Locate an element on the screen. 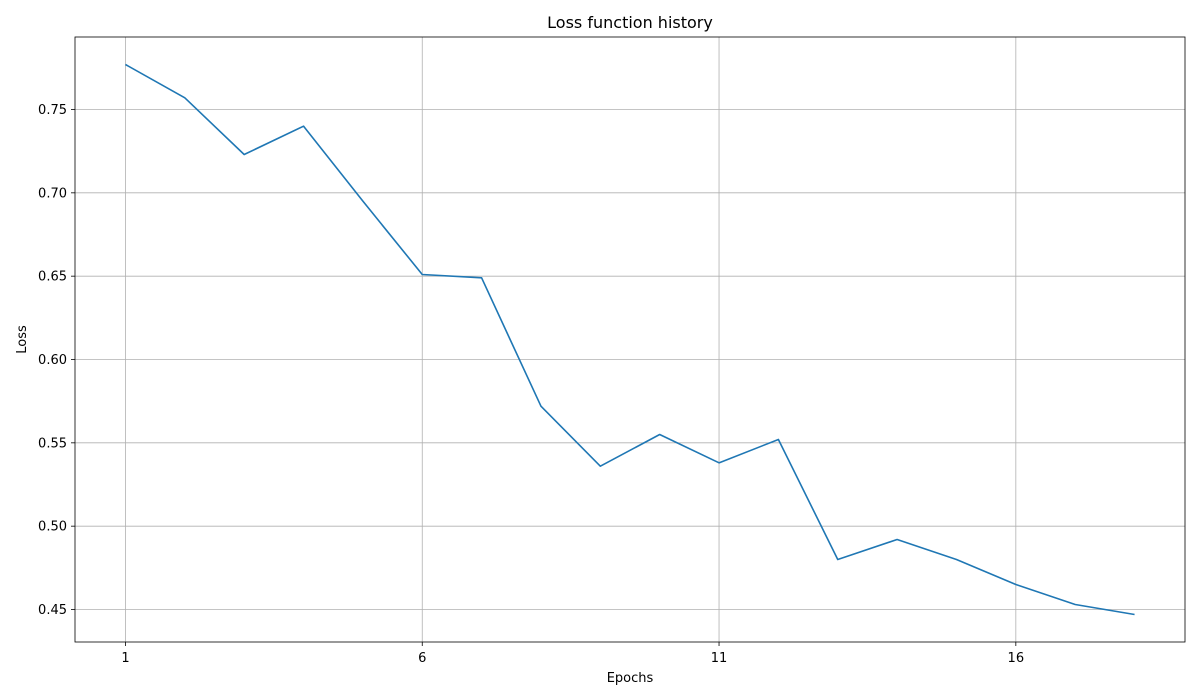 The image size is (1200, 700). y-tick-label: 0.50 is located at coordinates (52, 527).